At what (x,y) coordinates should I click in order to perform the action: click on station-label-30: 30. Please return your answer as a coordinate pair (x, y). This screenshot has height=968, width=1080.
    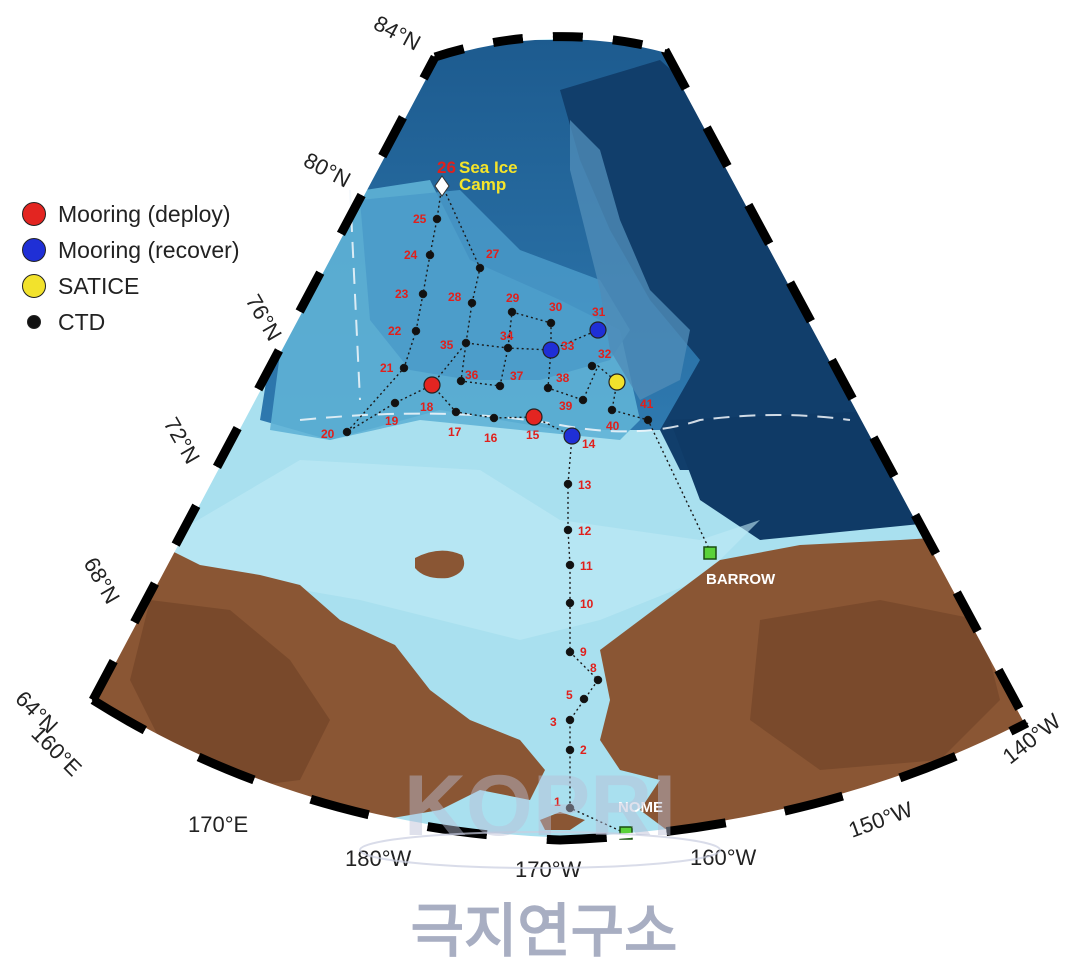
    Looking at the image, I should click on (556, 307).